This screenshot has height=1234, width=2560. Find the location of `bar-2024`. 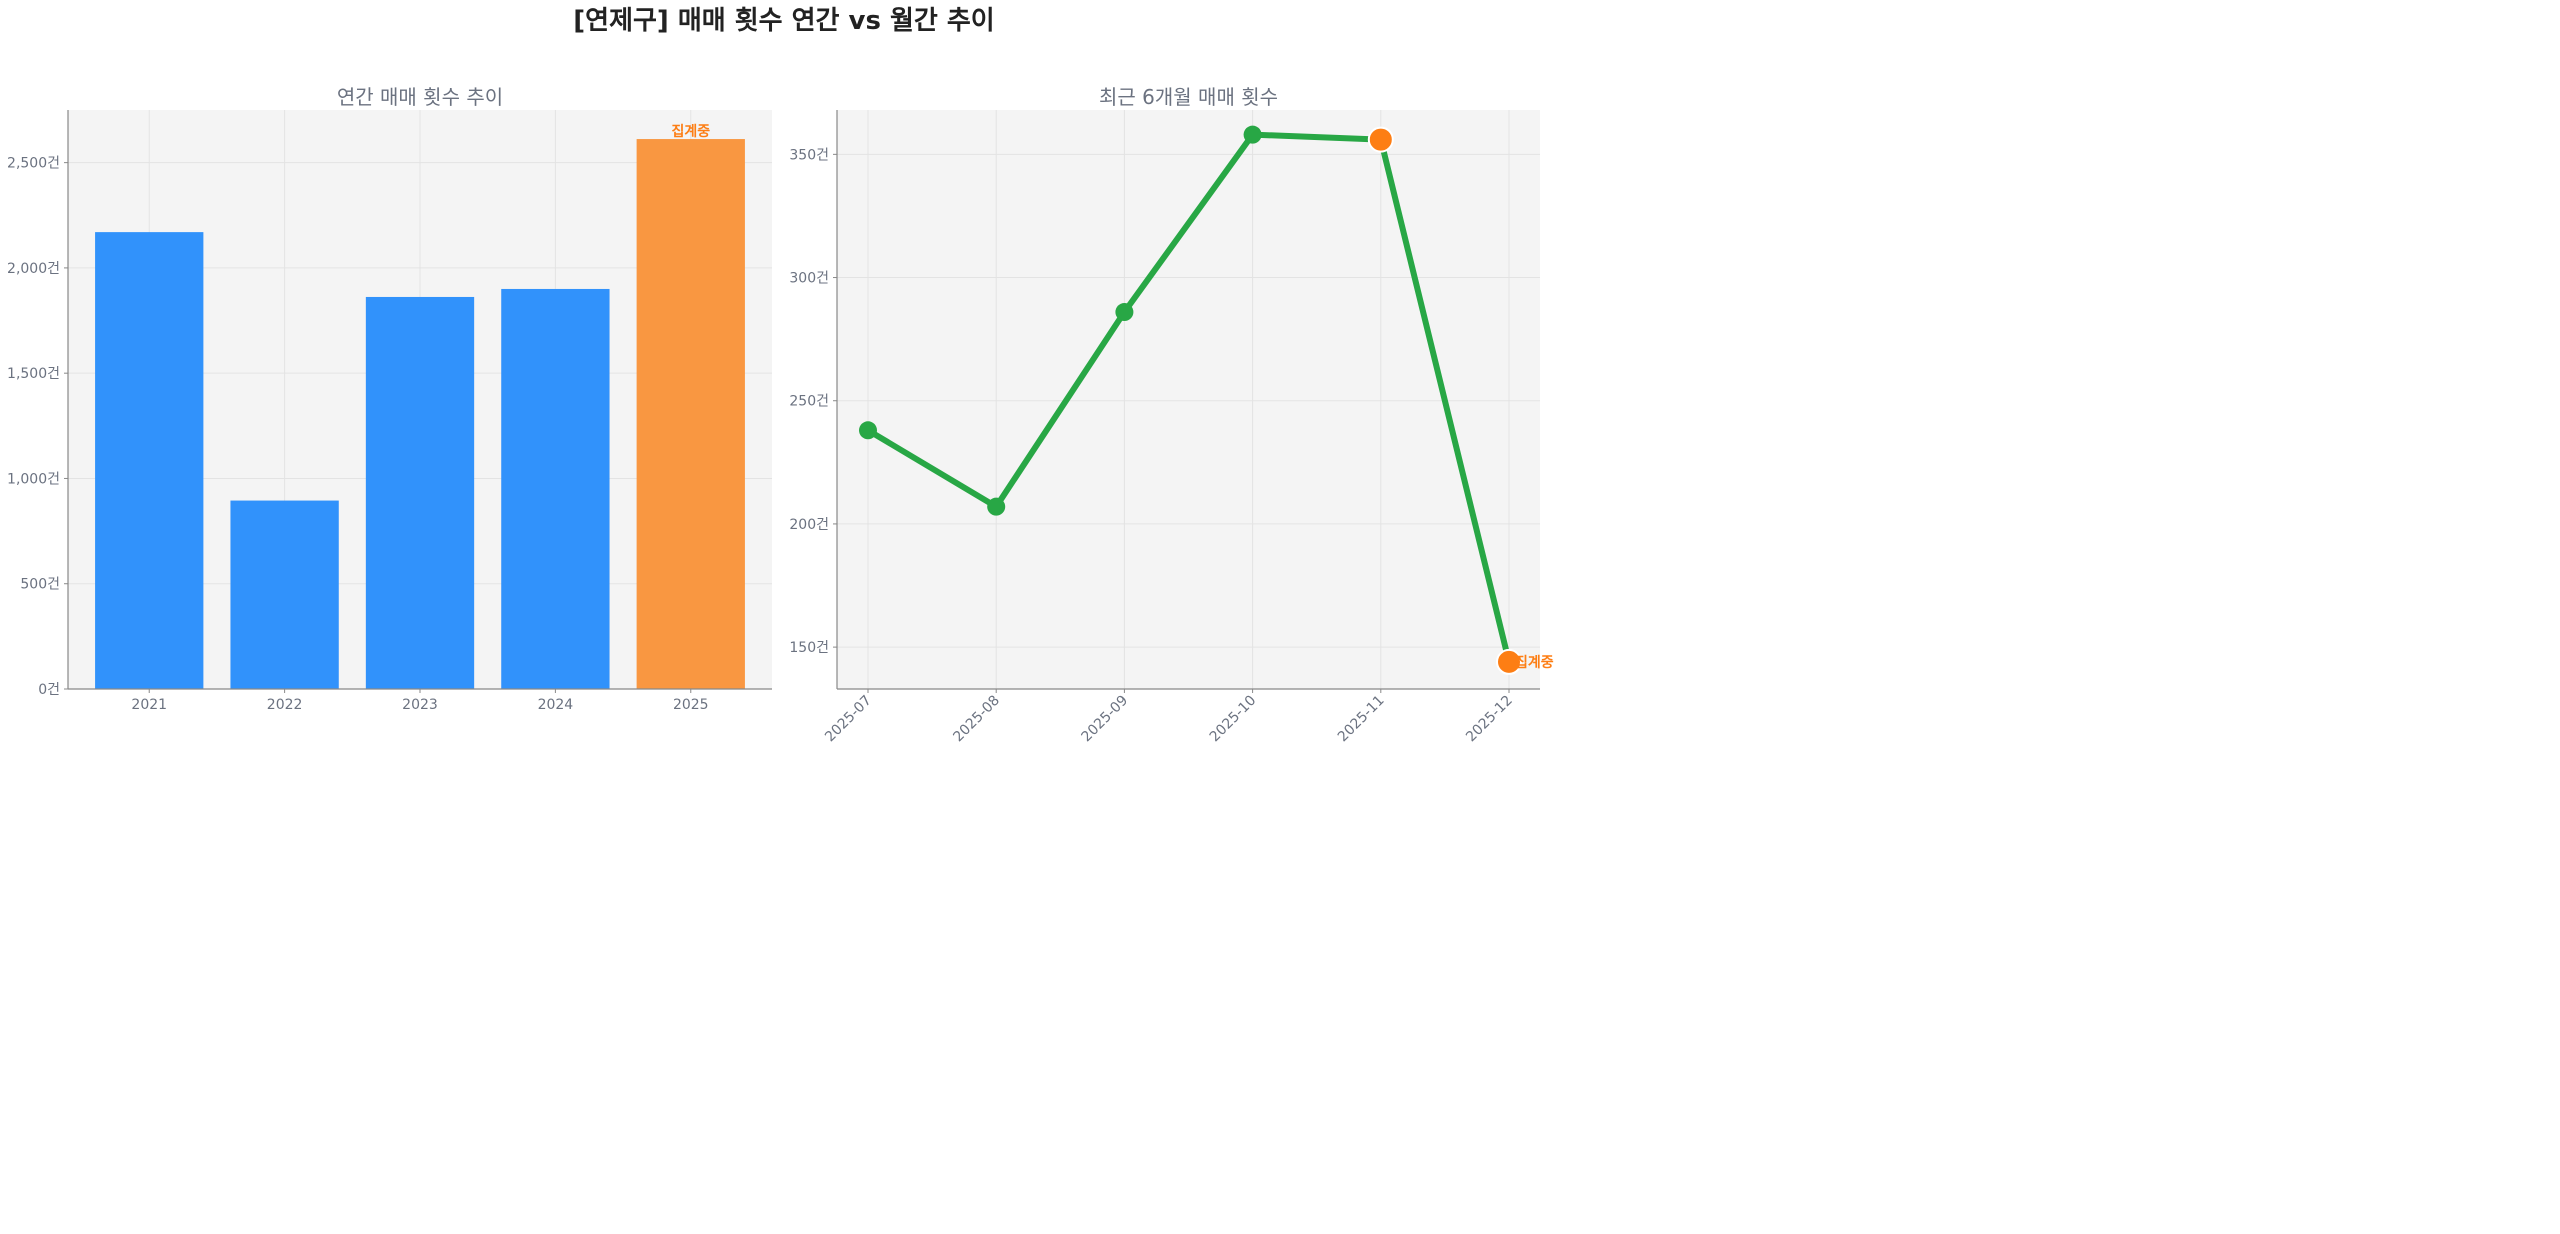

bar-2024 is located at coordinates (555, 488).